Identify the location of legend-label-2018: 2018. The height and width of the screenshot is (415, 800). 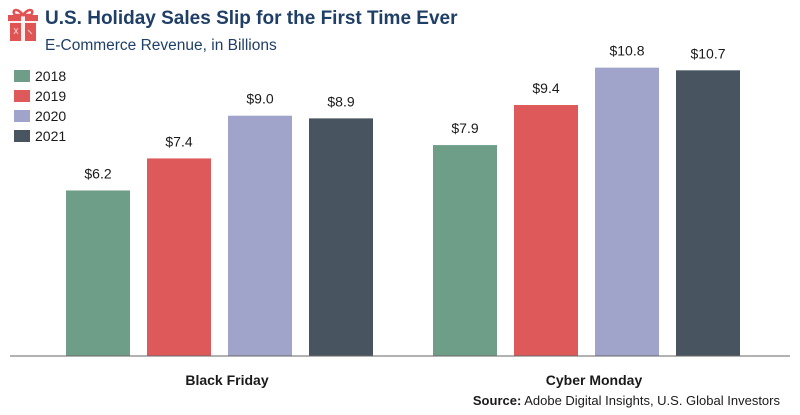
(50, 76).